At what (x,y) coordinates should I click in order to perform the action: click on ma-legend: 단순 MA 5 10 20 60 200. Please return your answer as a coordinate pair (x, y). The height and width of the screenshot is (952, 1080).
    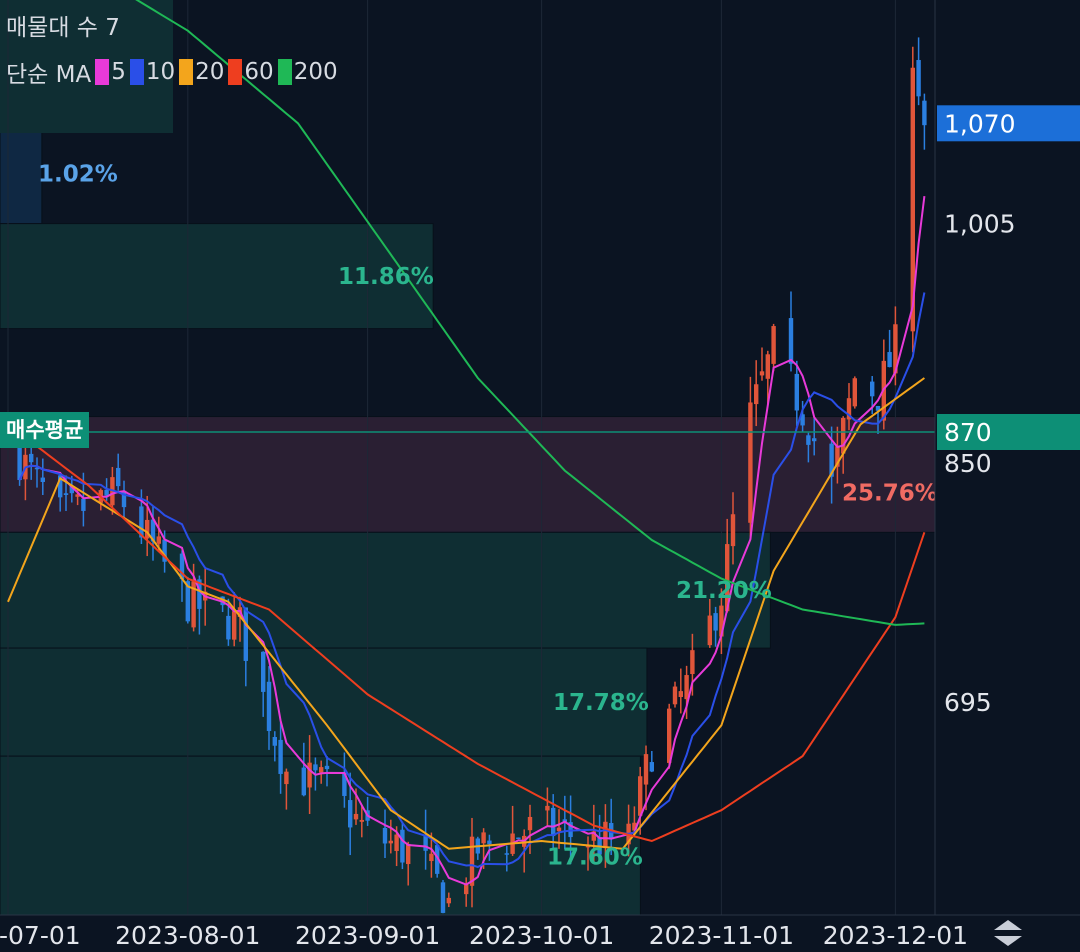
    Looking at the image, I should click on (172, 72).